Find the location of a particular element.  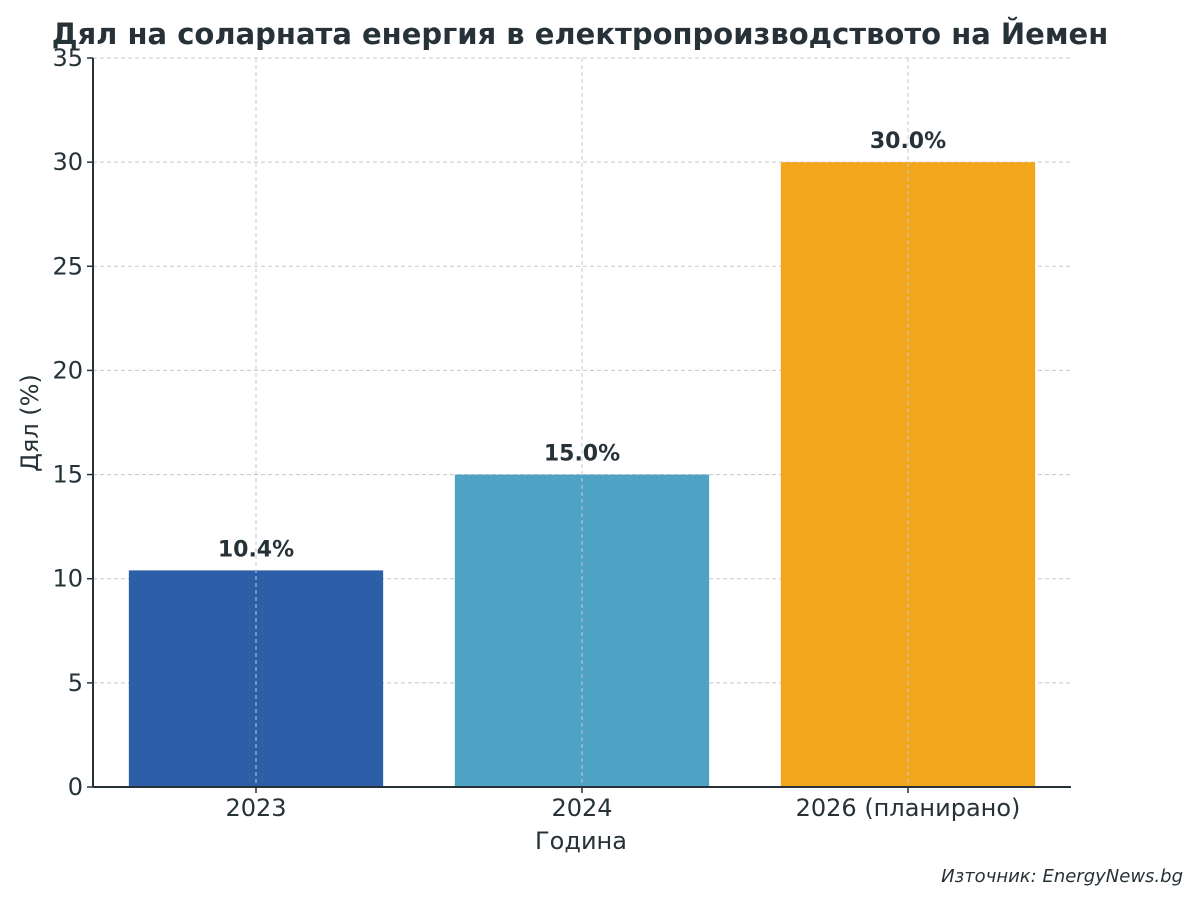

x-tick-label: 2023 is located at coordinates (255, 808).